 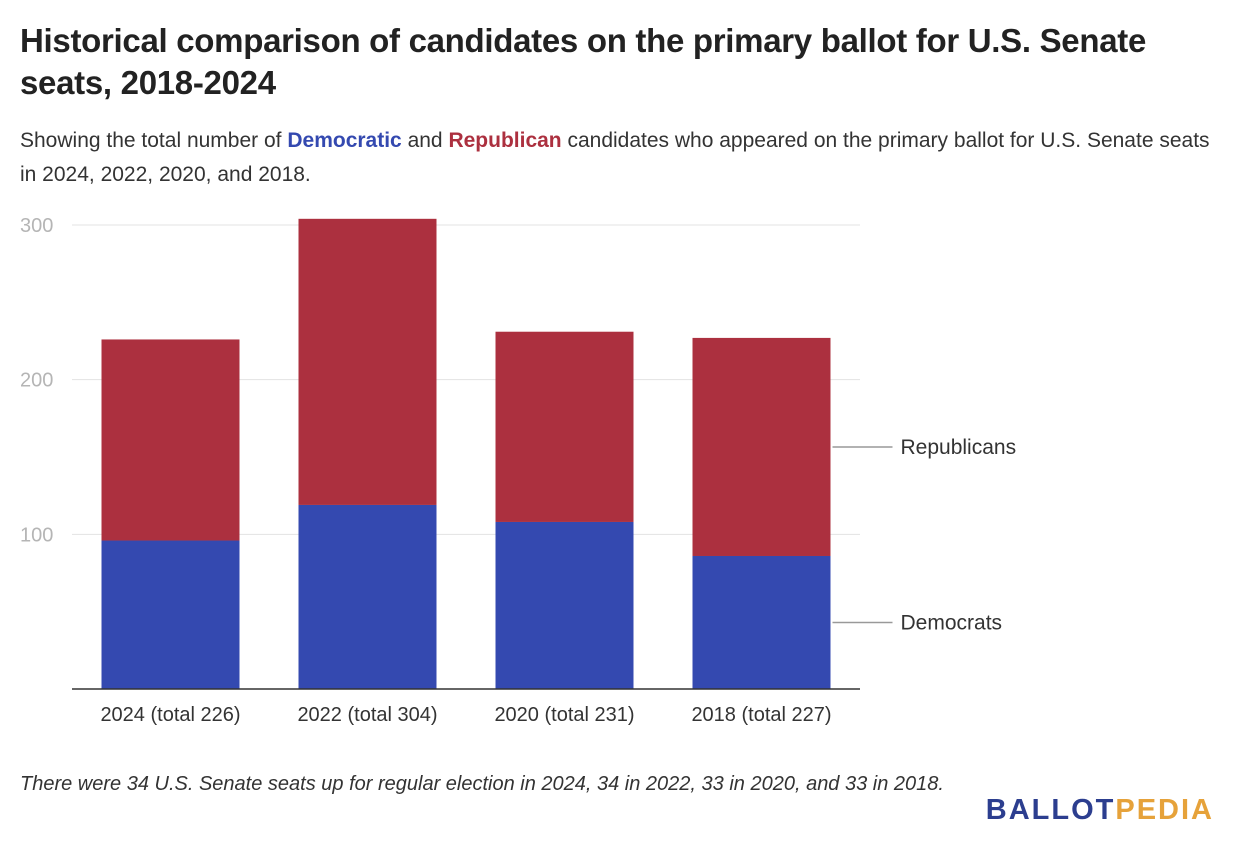 I want to click on legend: Republicans Democrats, so click(x=924, y=535).